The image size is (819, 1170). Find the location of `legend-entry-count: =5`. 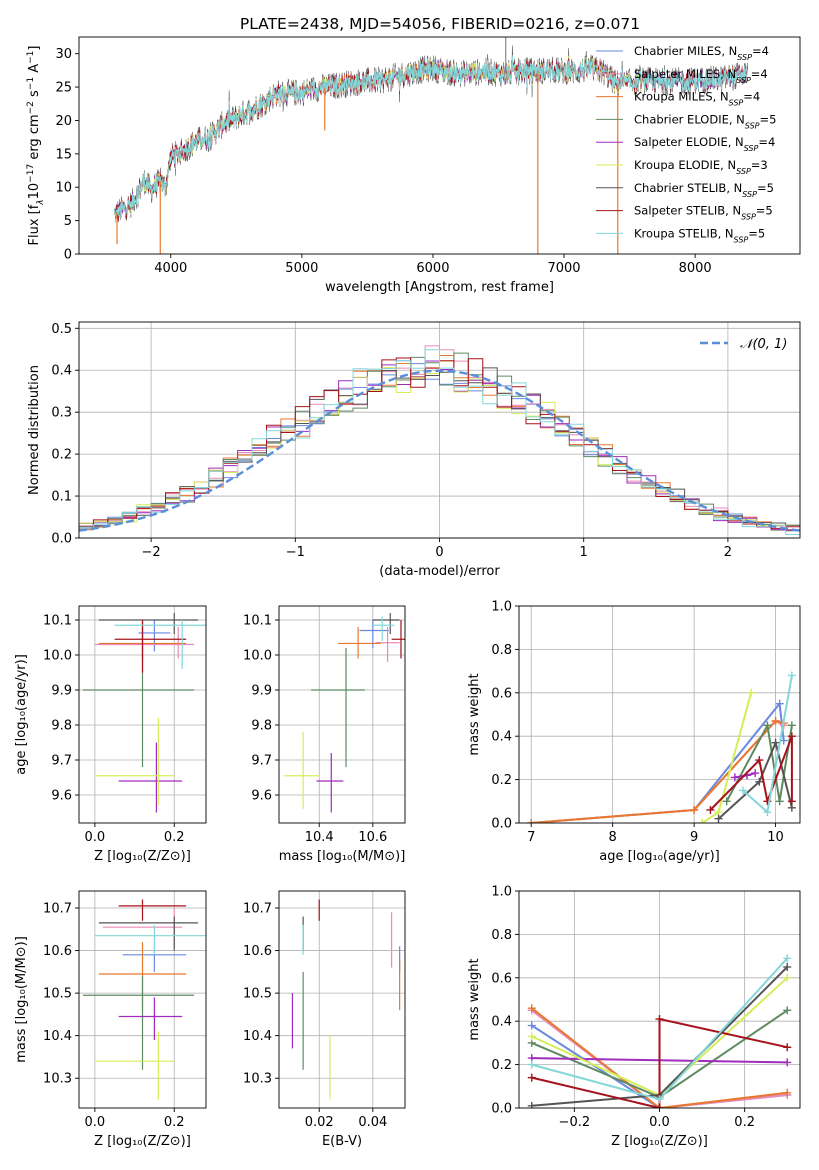

legend-entry-count: =5 is located at coordinates (764, 211).